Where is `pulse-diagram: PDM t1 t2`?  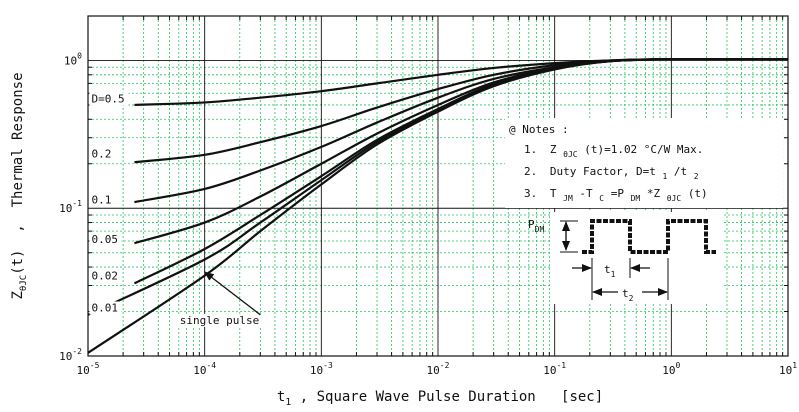
pulse-diagram: PDM t1 t2 is located at coordinates (625, 258).